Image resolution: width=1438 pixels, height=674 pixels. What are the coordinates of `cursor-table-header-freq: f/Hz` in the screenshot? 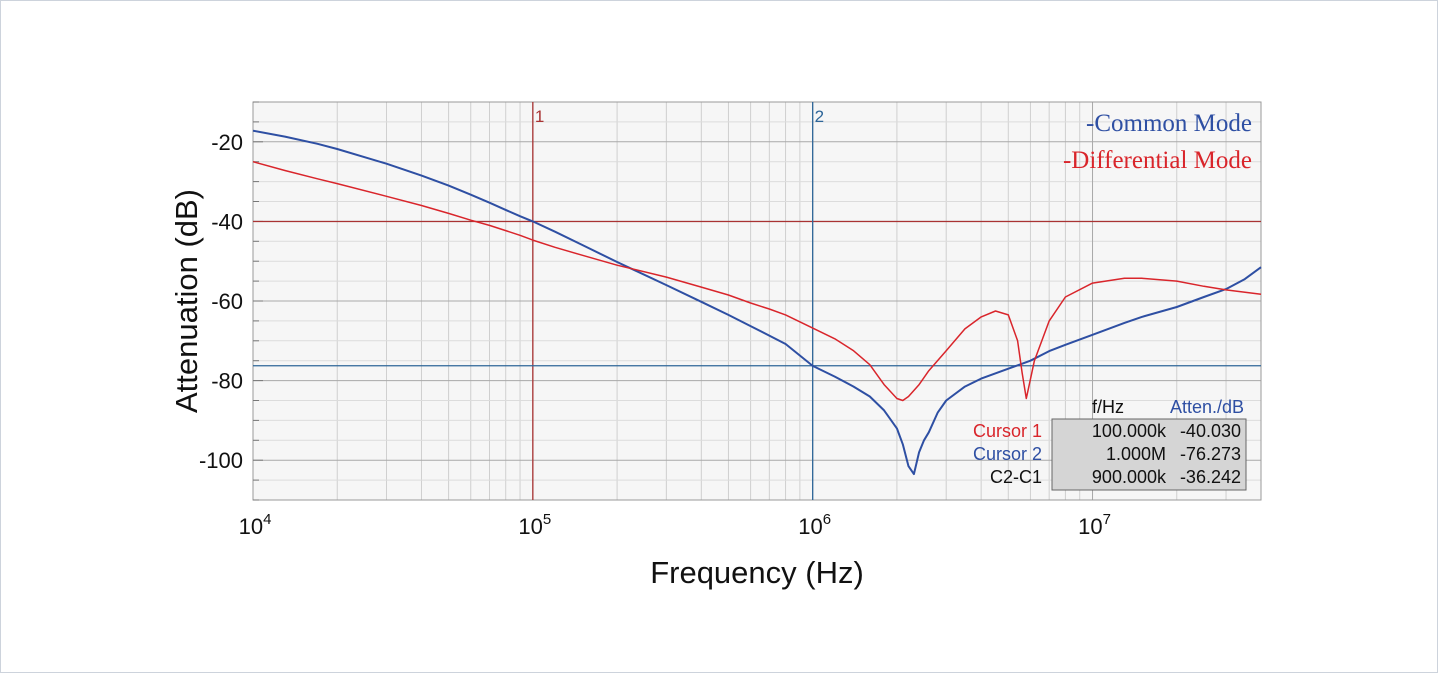 It's located at (1108, 407).